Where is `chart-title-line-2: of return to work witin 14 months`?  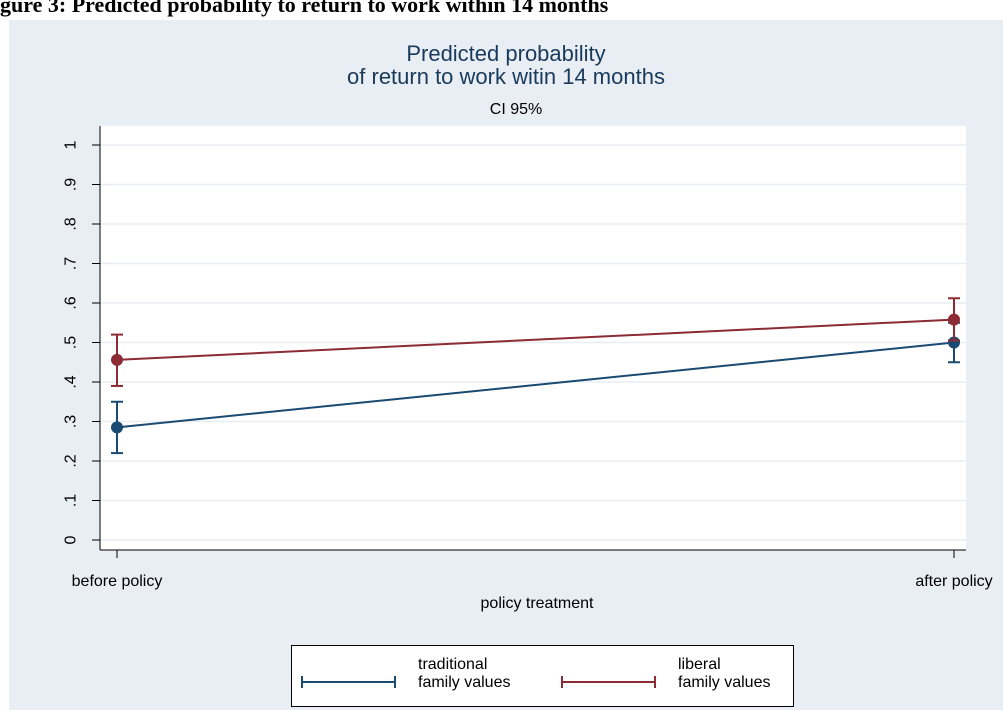
chart-title-line-2: of return to work witin 14 months is located at coordinates (506, 76).